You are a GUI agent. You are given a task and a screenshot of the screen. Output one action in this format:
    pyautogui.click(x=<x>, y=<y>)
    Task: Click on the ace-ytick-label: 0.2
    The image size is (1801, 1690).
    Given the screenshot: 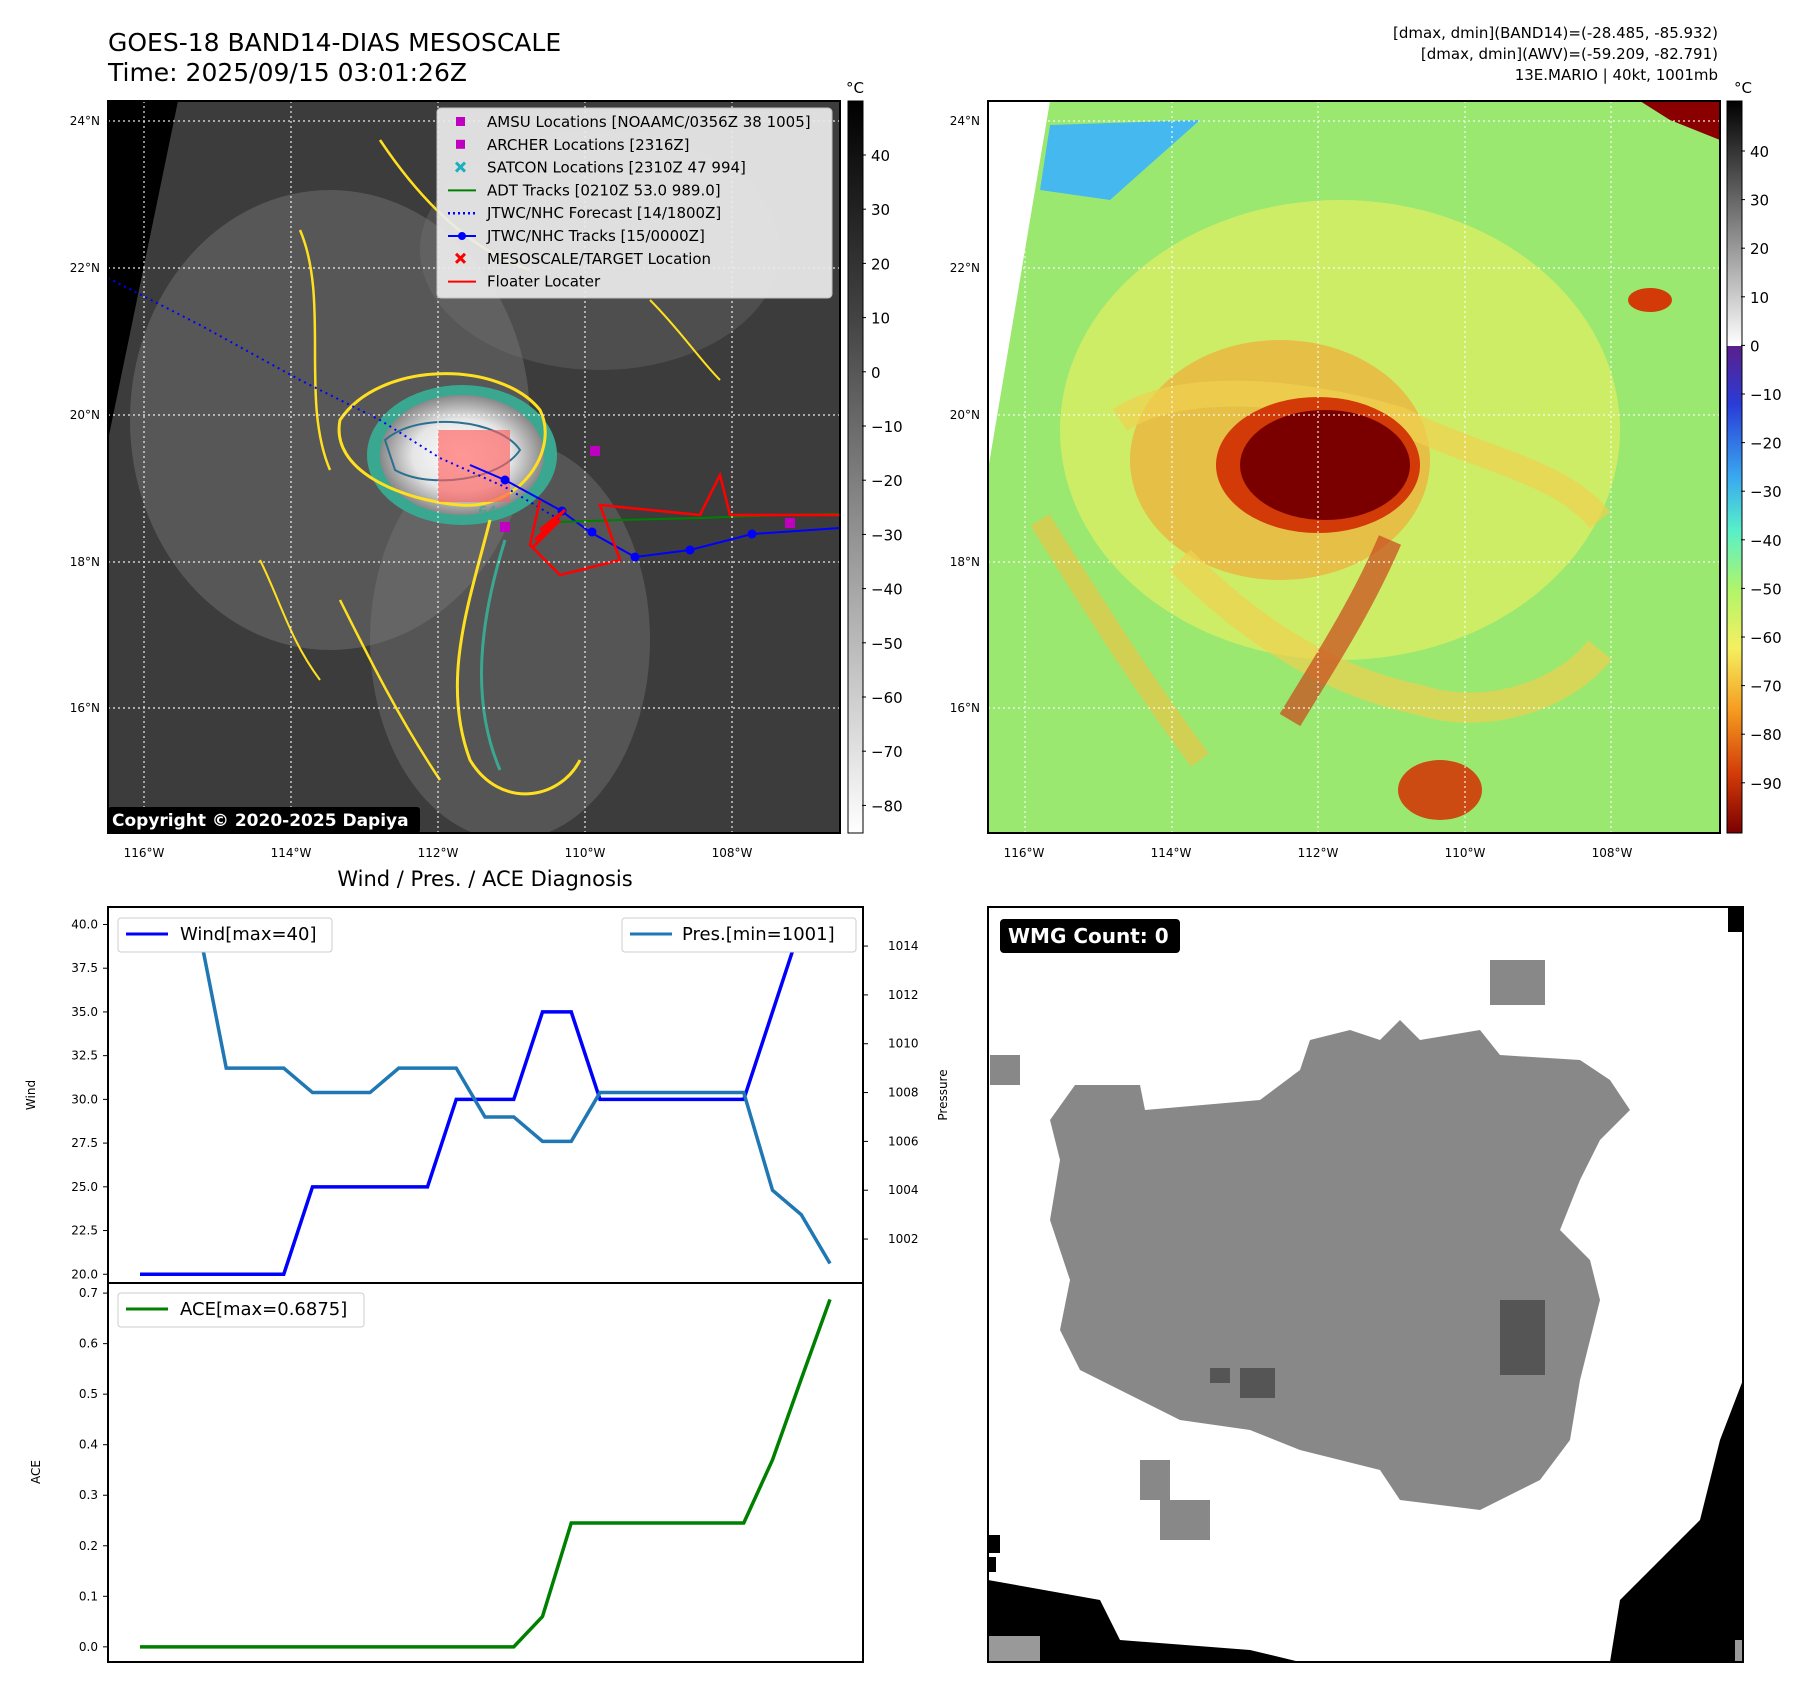 What is the action you would take?
    pyautogui.click(x=88, y=1546)
    